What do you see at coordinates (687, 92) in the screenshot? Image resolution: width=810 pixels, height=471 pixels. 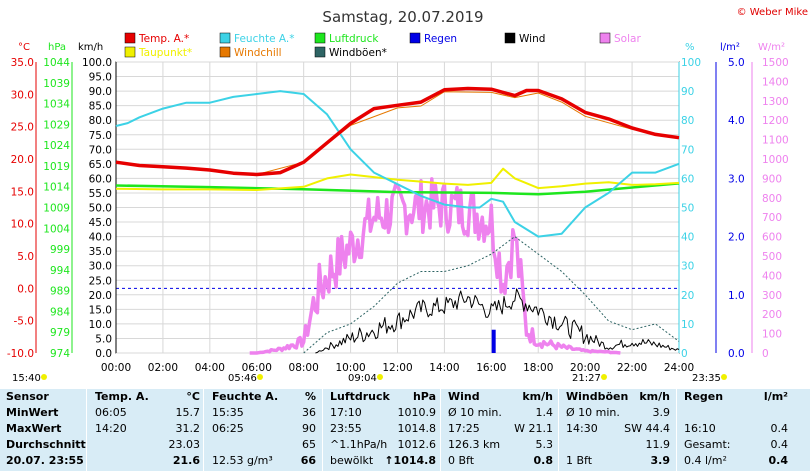 I see `y-tick-label-pct: 90` at bounding box center [687, 92].